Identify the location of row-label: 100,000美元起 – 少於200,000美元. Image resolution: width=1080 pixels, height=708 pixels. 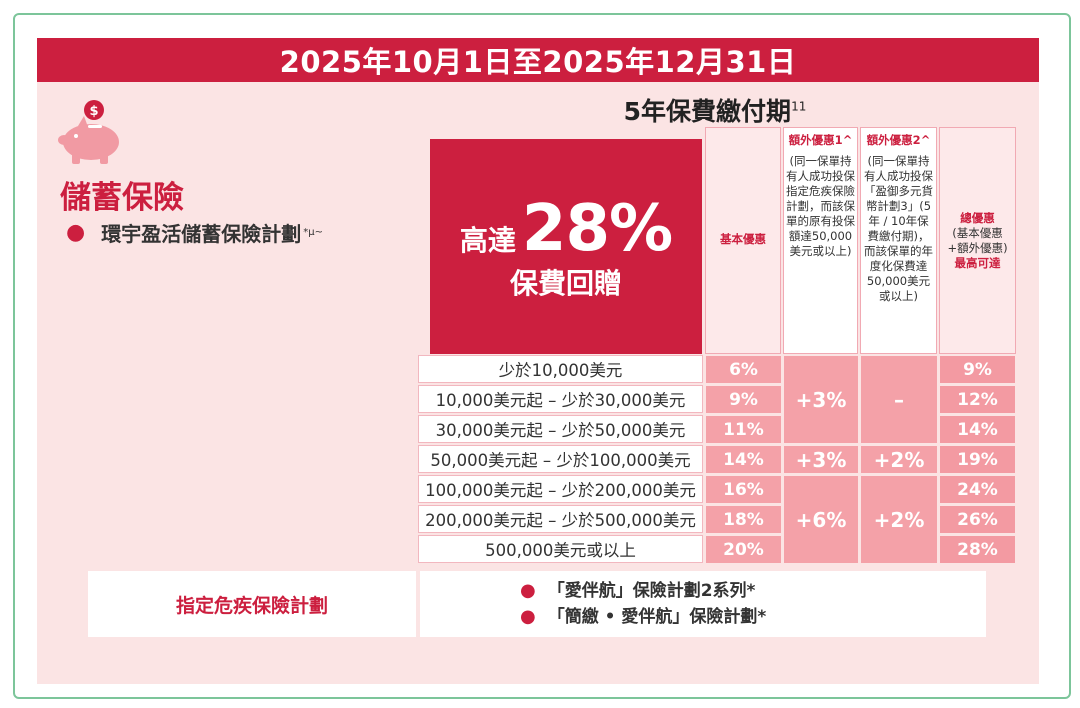
(560, 489).